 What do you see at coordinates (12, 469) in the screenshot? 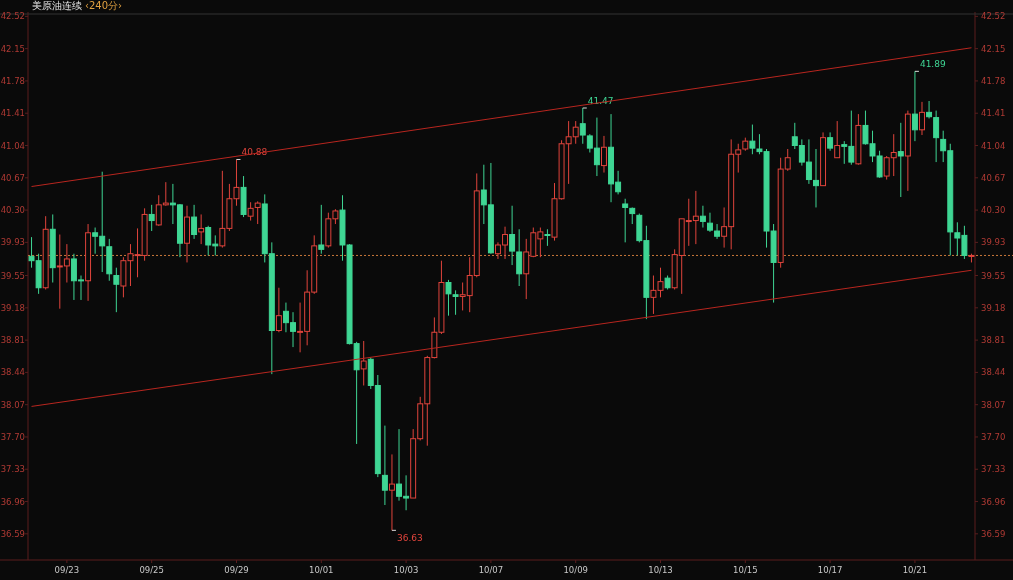
I see `y-tick-label: 37.33` at bounding box center [12, 469].